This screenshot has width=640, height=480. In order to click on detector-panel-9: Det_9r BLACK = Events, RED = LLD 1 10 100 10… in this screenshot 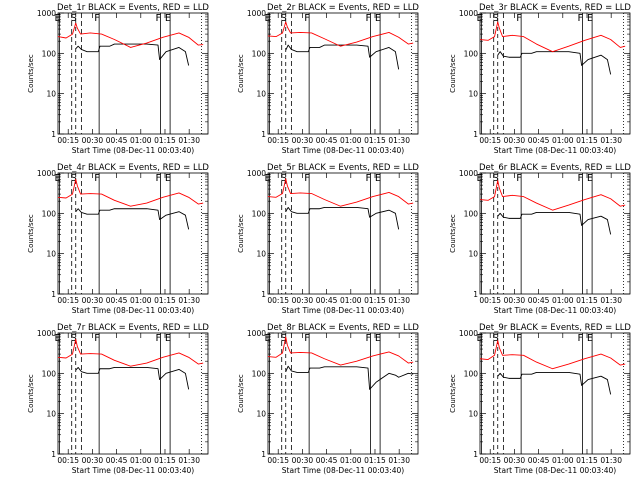, I will do `click(540, 399)`.